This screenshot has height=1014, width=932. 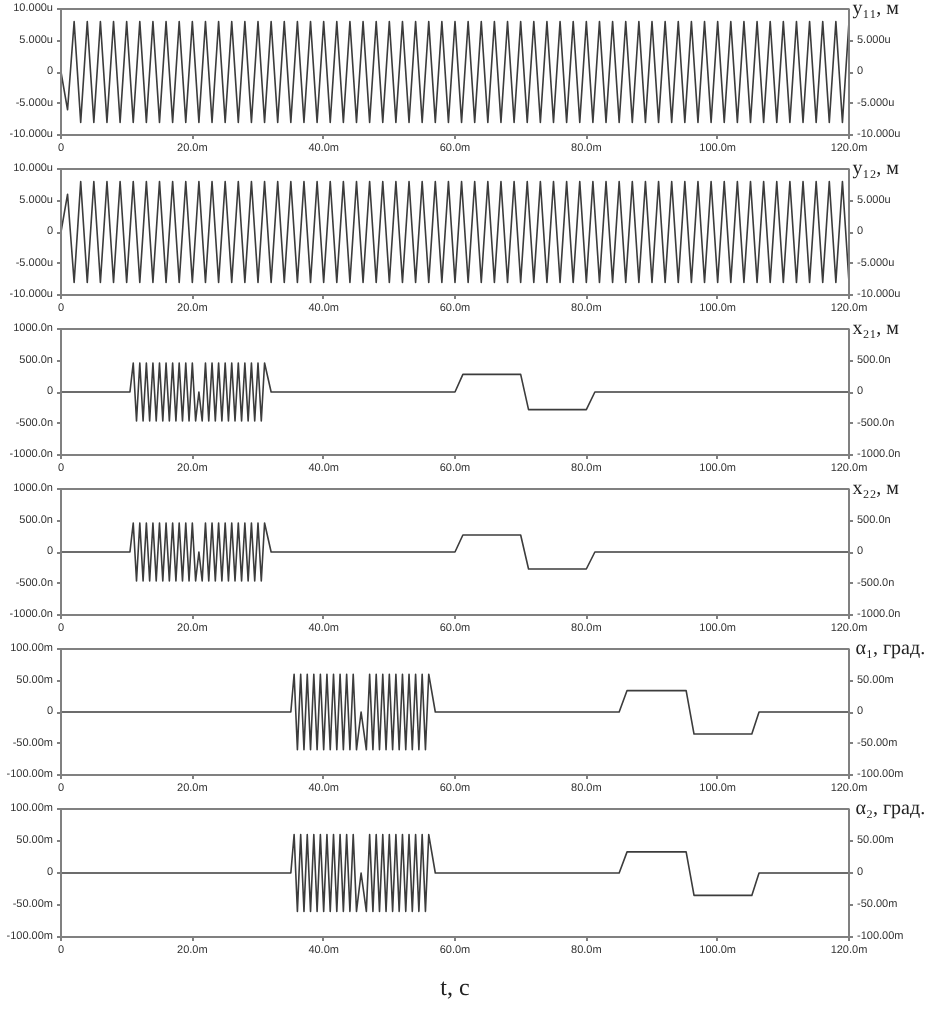 What do you see at coordinates (876, 169) in the screenshot?
I see `y2-axis-title: y₁₂, м` at bounding box center [876, 169].